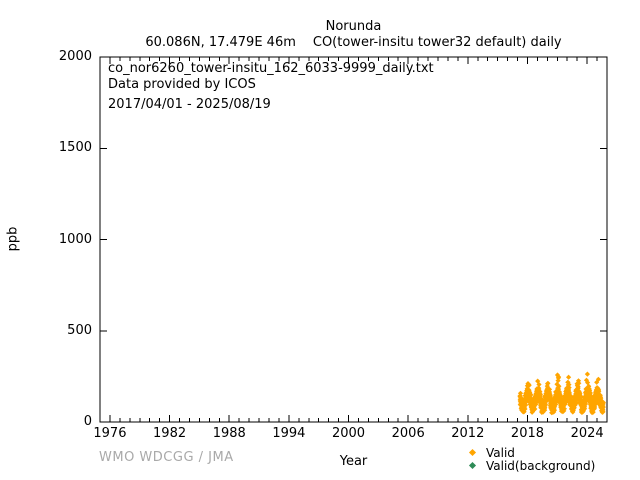 The width and height of the screenshot is (640, 480). I want to click on legend: Valid Valid(background), so click(532, 459).